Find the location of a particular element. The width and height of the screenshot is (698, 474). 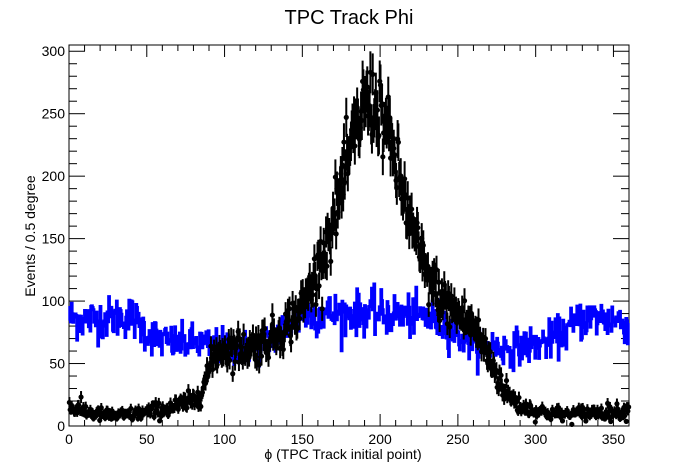

y-tick-label: 200 is located at coordinates (54, 176).